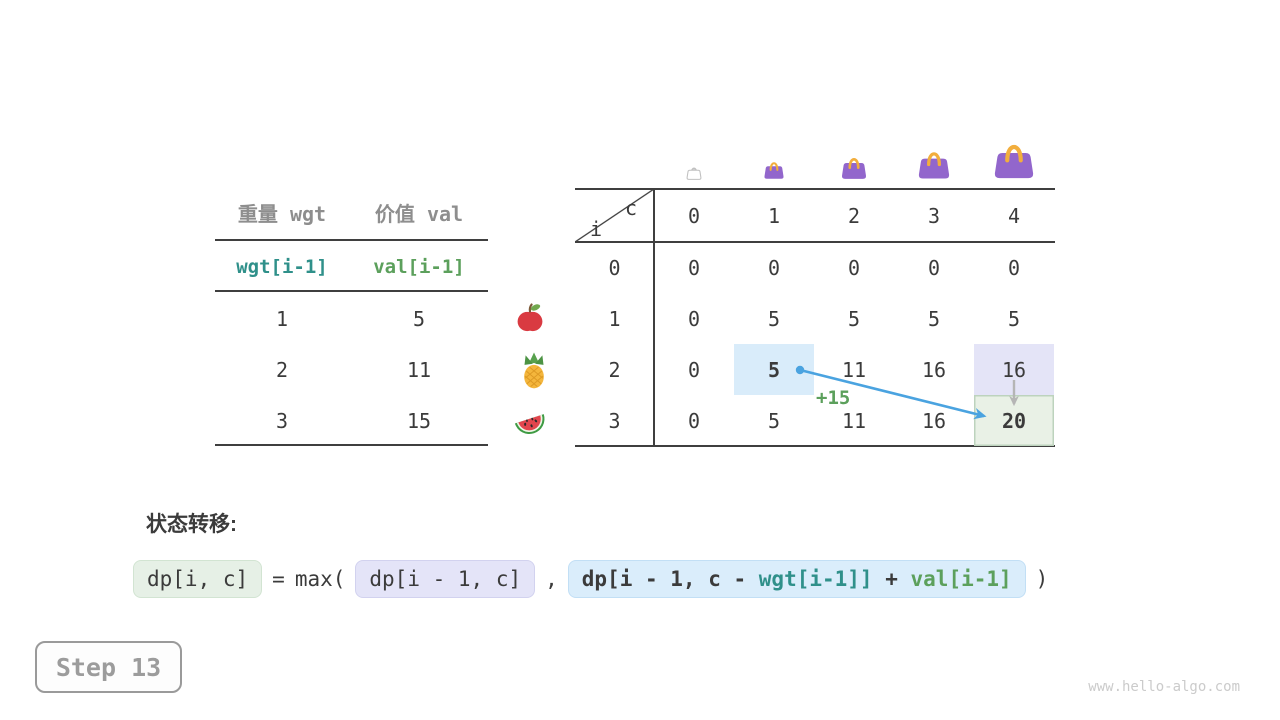 The image size is (1280, 720). I want to click on dp-cell-0-3: 0, so click(934, 267).